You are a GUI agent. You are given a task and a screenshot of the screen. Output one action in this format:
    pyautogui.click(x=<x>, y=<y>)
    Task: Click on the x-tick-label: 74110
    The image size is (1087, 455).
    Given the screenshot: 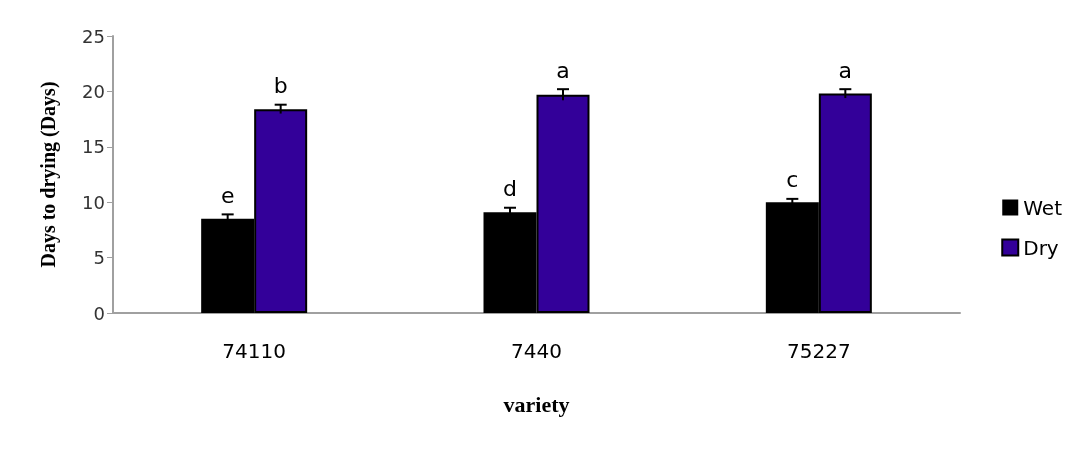 What is the action you would take?
    pyautogui.click(x=254, y=351)
    